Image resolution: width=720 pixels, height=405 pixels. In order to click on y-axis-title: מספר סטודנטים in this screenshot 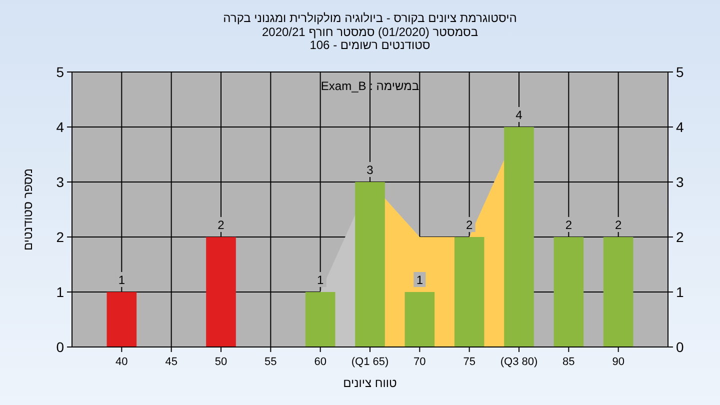, I will do `click(28, 209)`.